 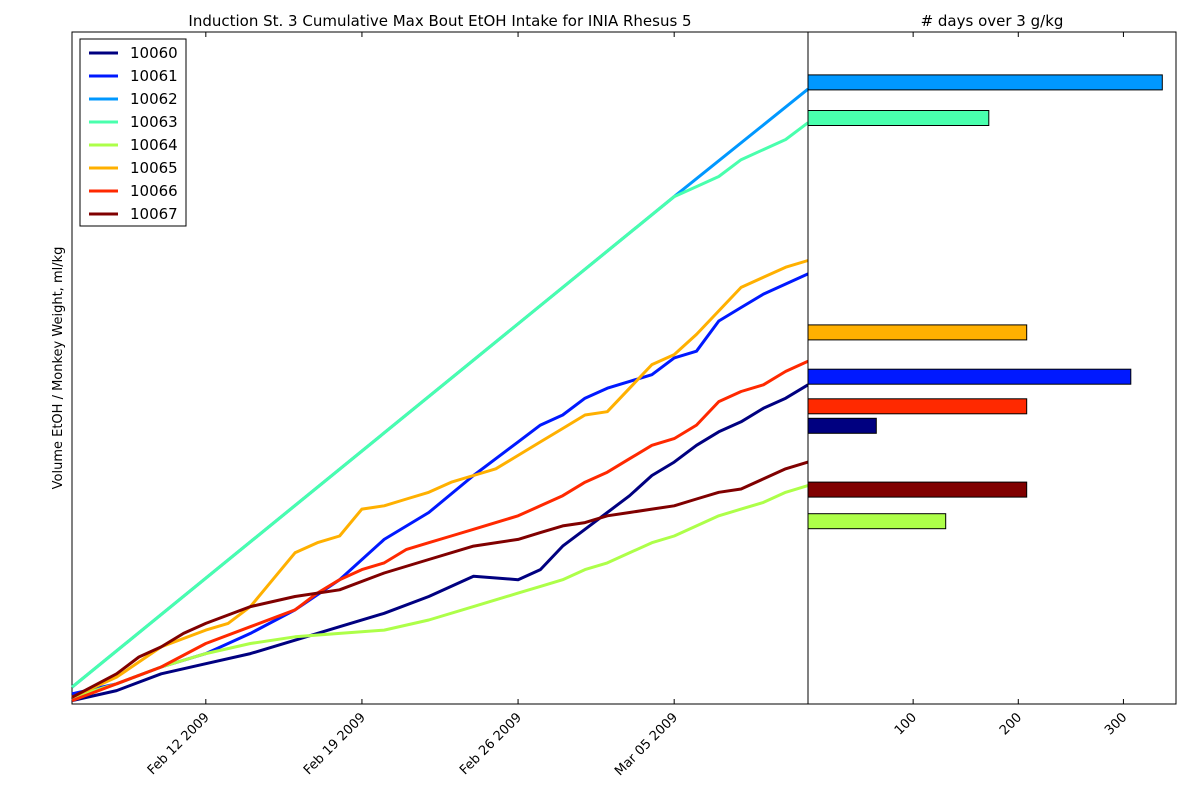 I want to click on x-tick-label: Feb 26 2009, so click(x=491, y=744).